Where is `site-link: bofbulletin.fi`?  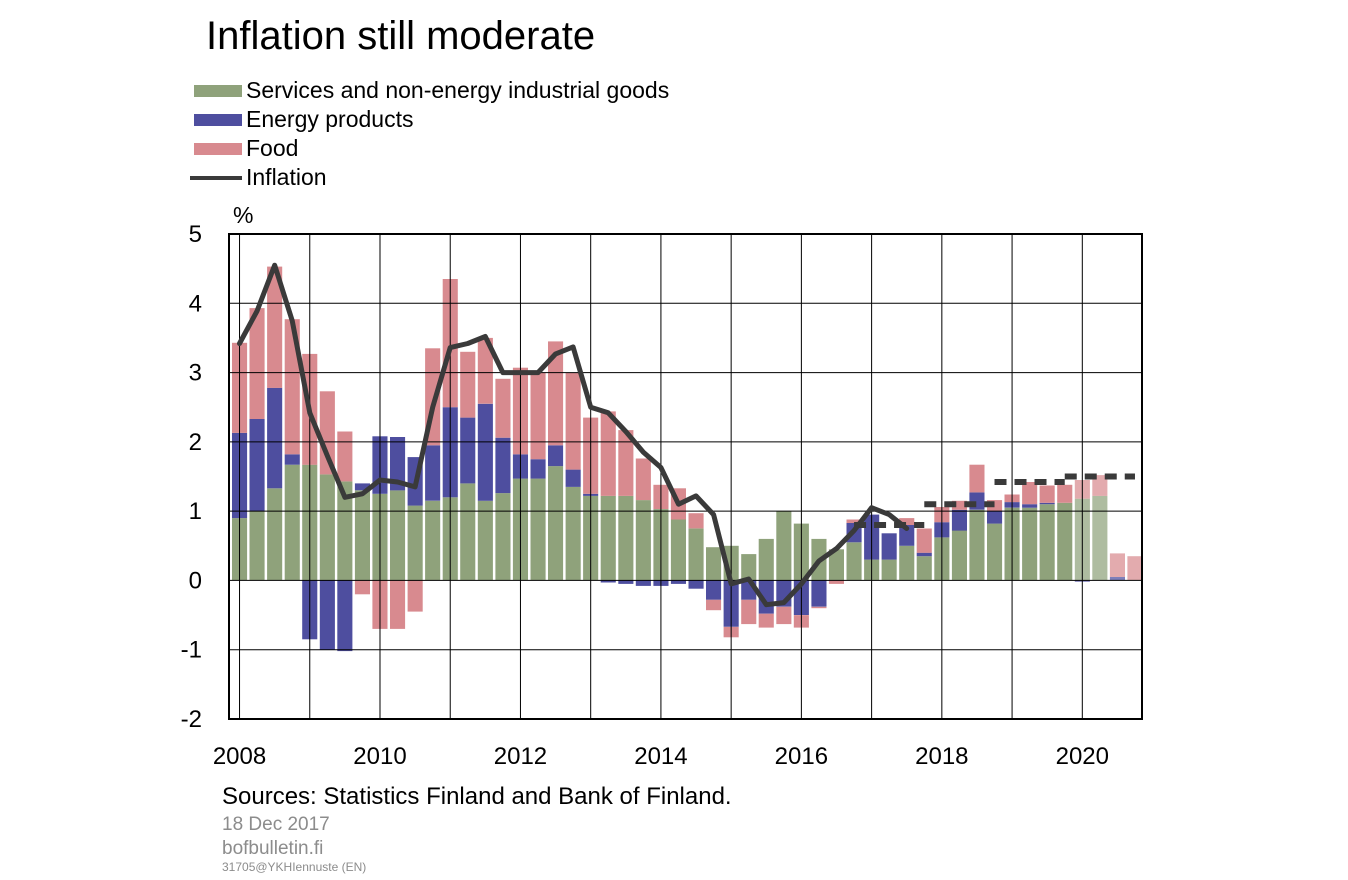
site-link: bofbulletin.fi is located at coordinates (273, 848).